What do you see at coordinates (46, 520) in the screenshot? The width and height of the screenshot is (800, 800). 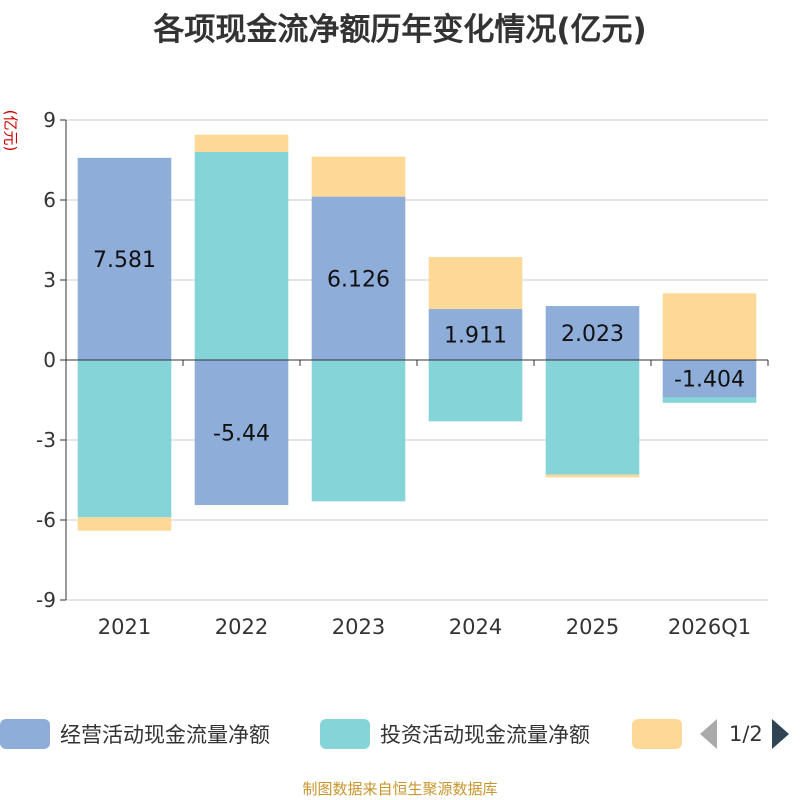 I see `y-tick-label: -6` at bounding box center [46, 520].